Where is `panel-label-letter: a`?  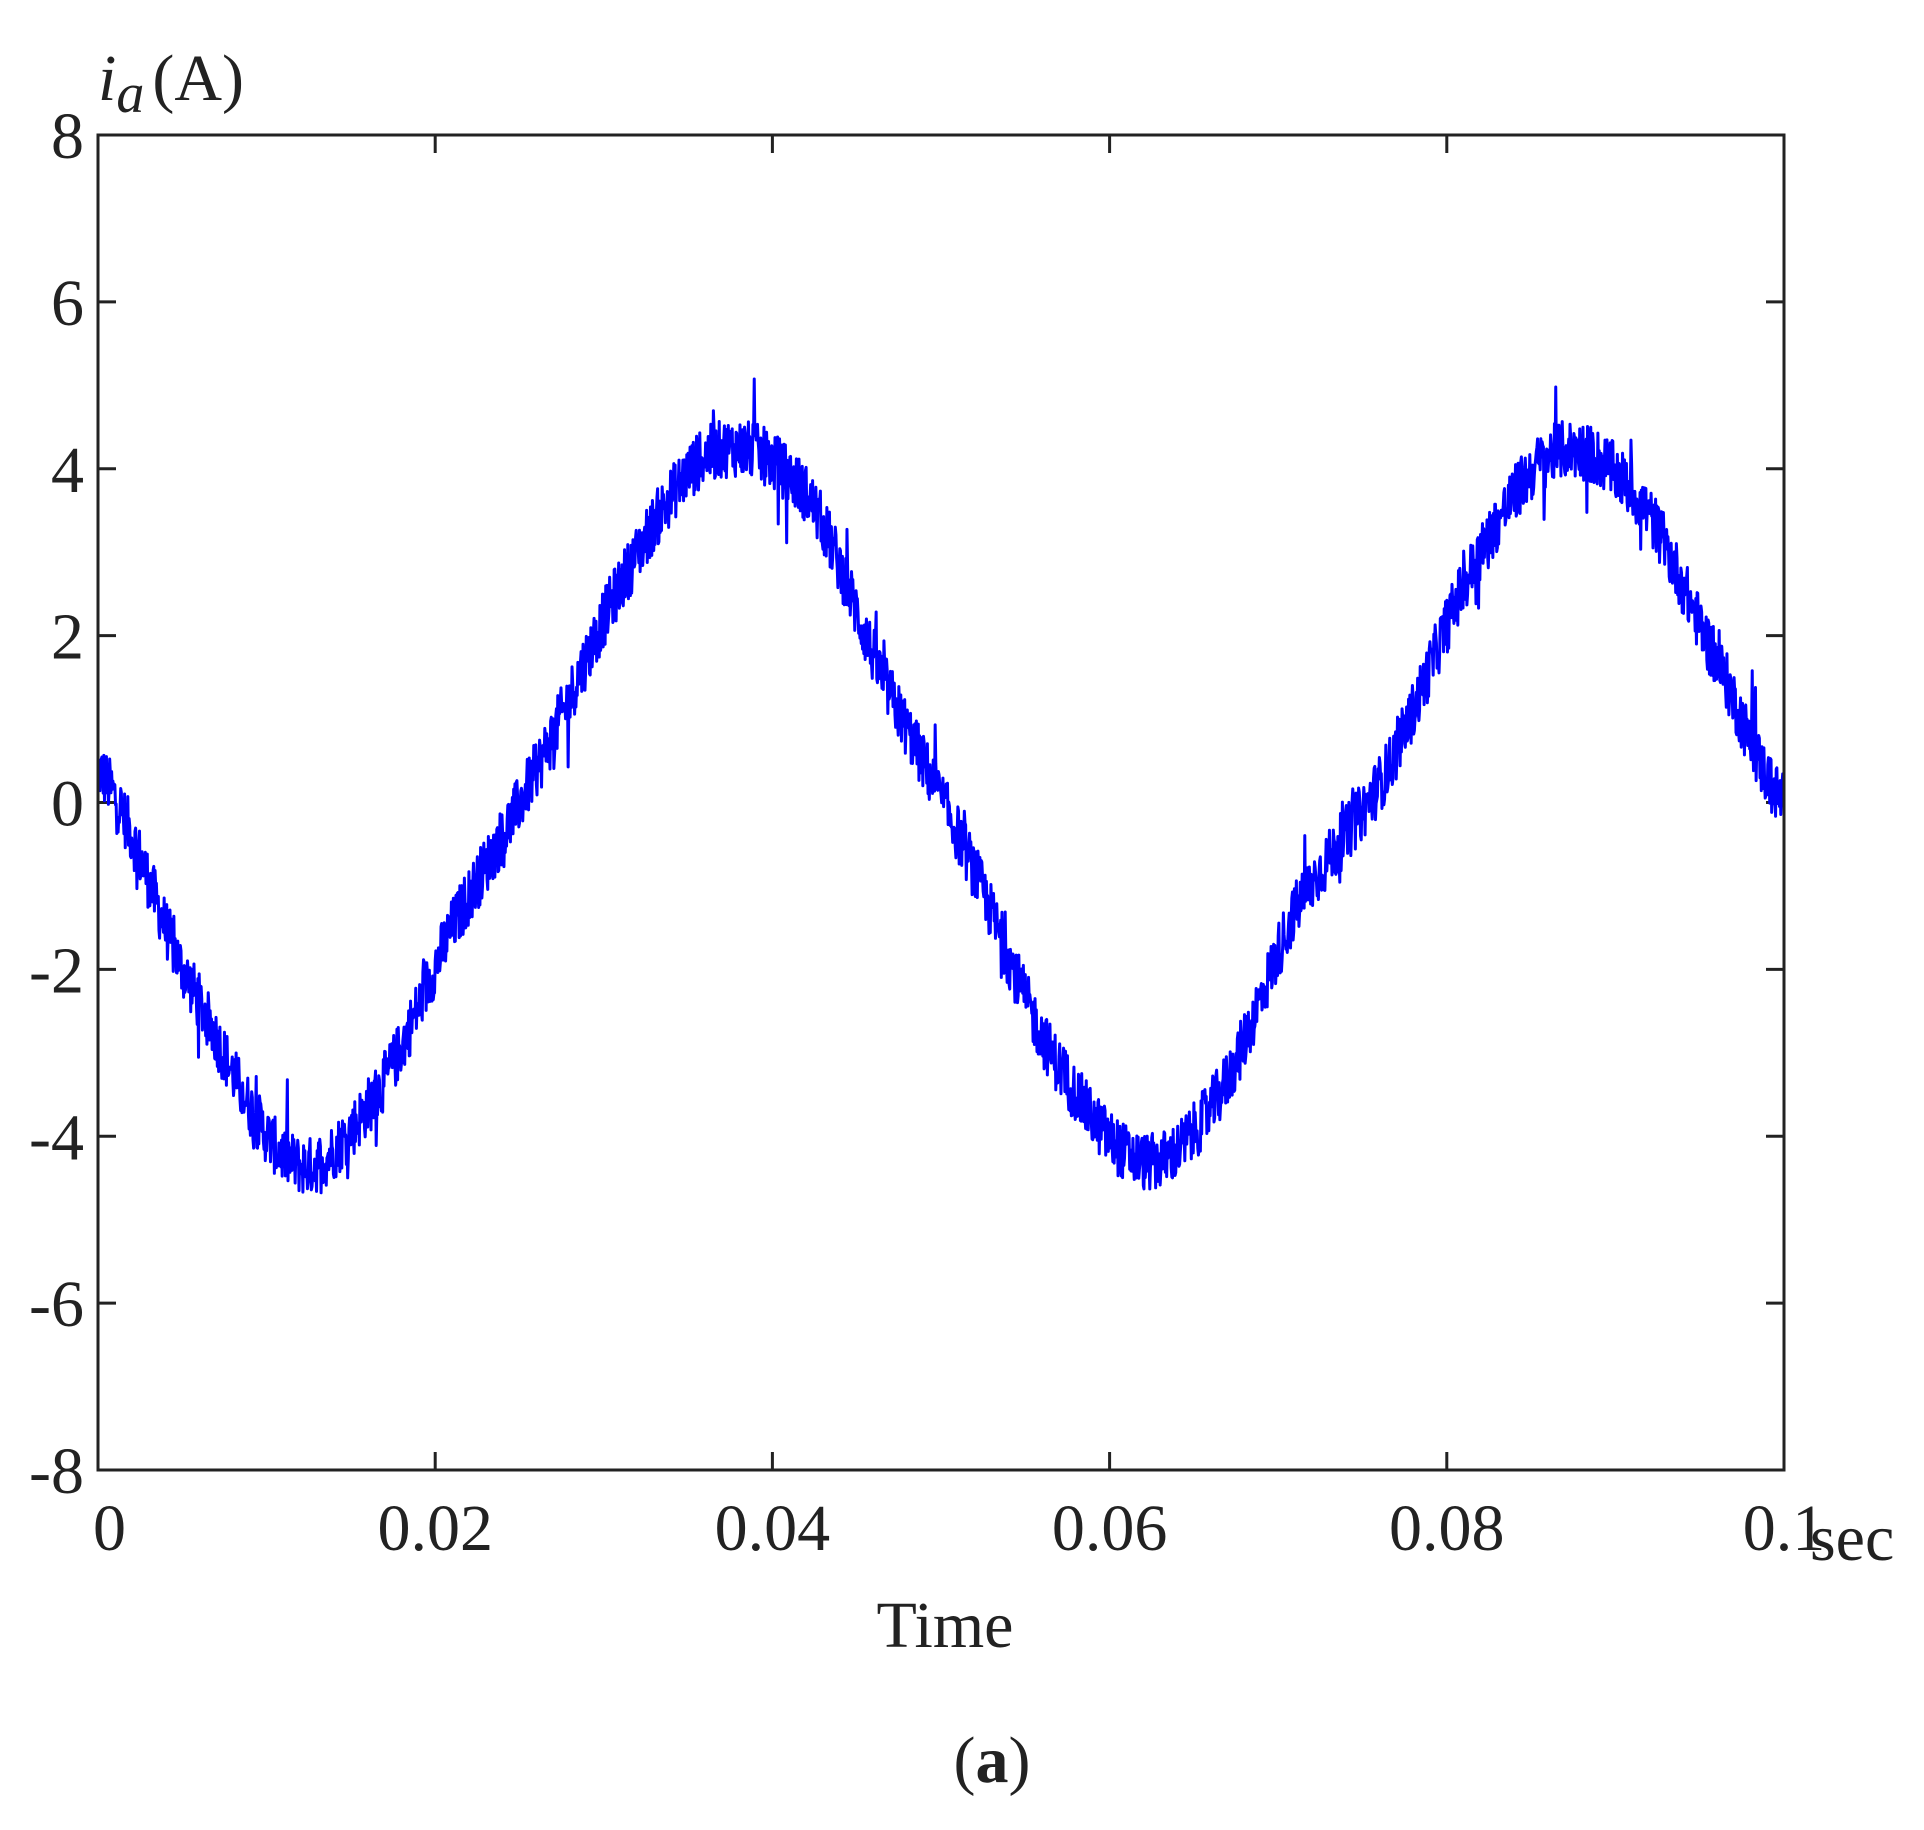 panel-label-letter: a is located at coordinates (992, 1760).